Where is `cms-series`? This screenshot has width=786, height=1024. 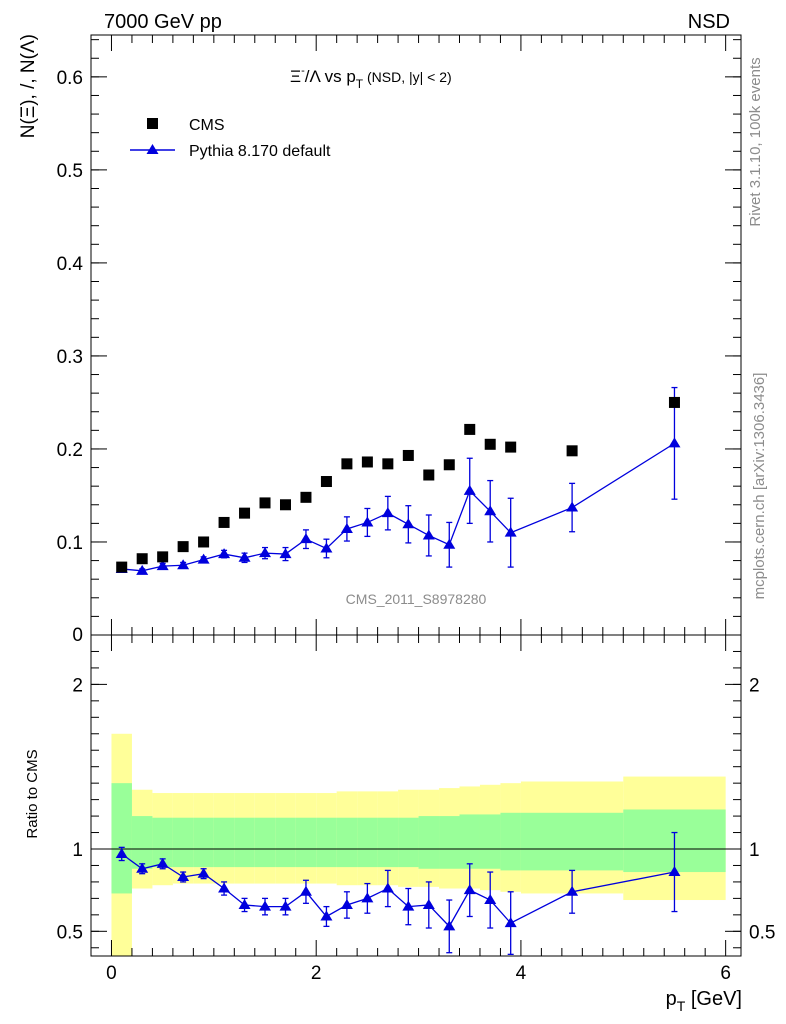
cms-series is located at coordinates (398, 484).